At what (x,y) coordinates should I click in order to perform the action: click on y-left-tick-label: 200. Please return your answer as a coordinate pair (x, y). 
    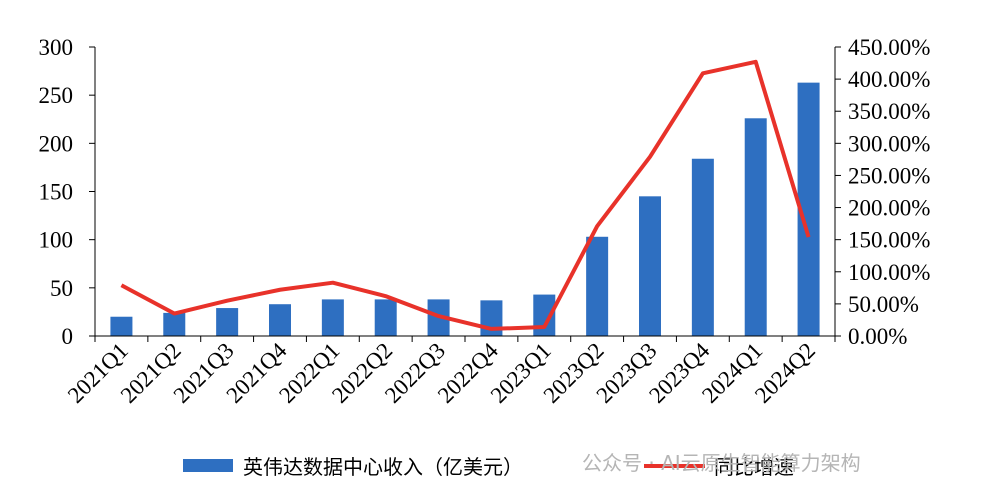
    Looking at the image, I should click on (56, 143).